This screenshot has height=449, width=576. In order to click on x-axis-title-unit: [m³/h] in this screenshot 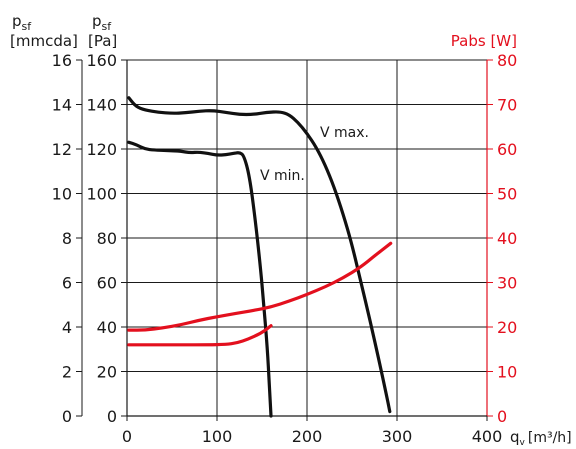, I will do `click(550, 438)`.